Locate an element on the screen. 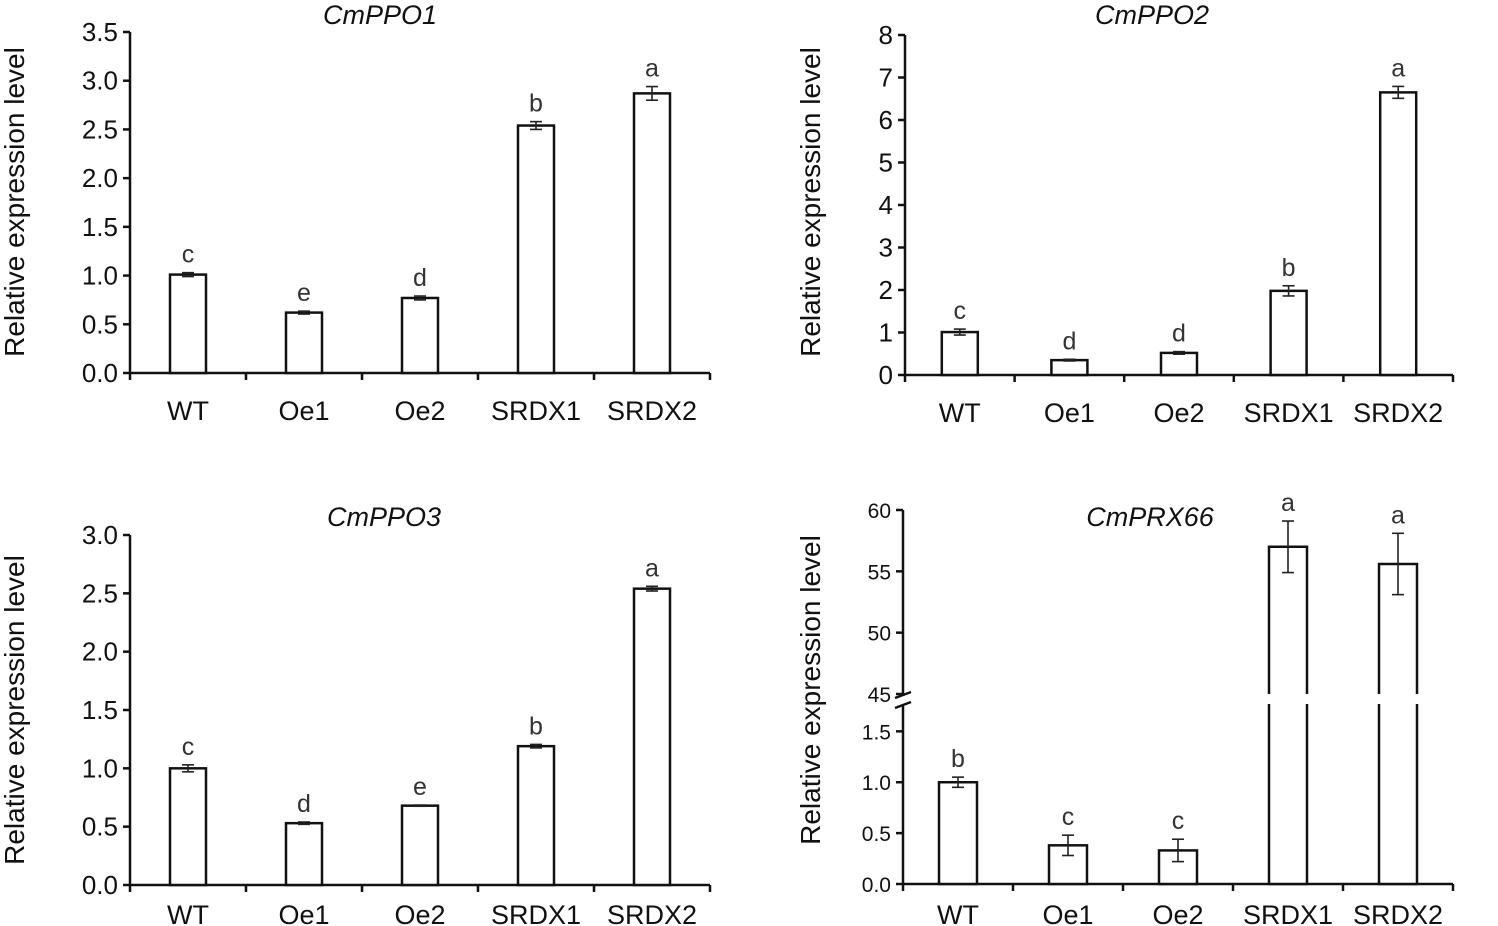 The width and height of the screenshot is (1498, 926). y-tick-label: 3.5 is located at coordinates (100, 32).